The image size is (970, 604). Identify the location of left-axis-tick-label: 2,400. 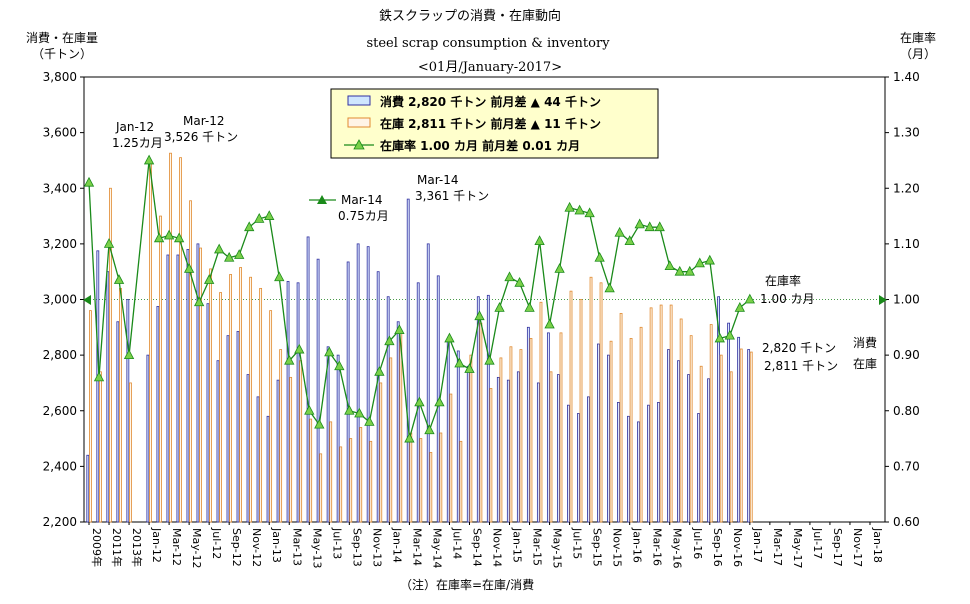
(60, 466).